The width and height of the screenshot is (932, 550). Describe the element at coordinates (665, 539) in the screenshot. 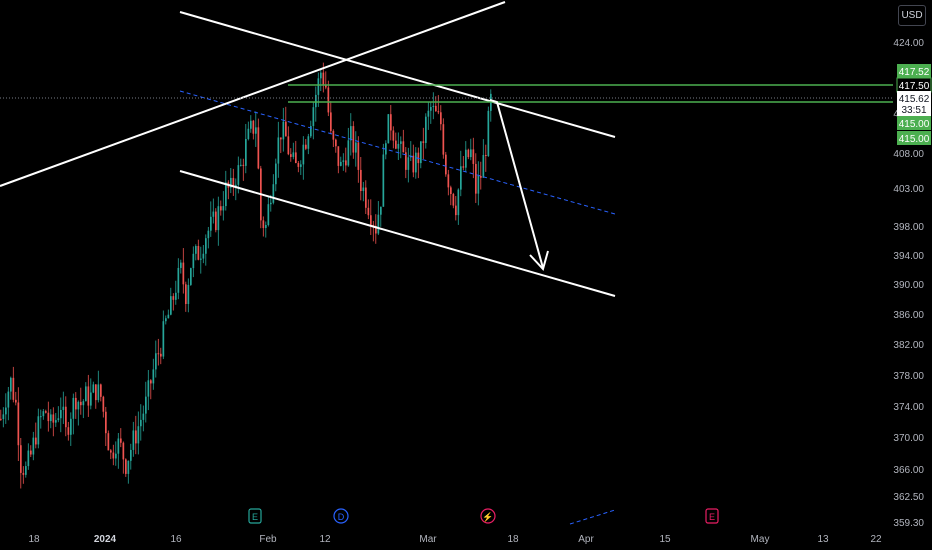

I see `time-tick-label: 15` at that location.